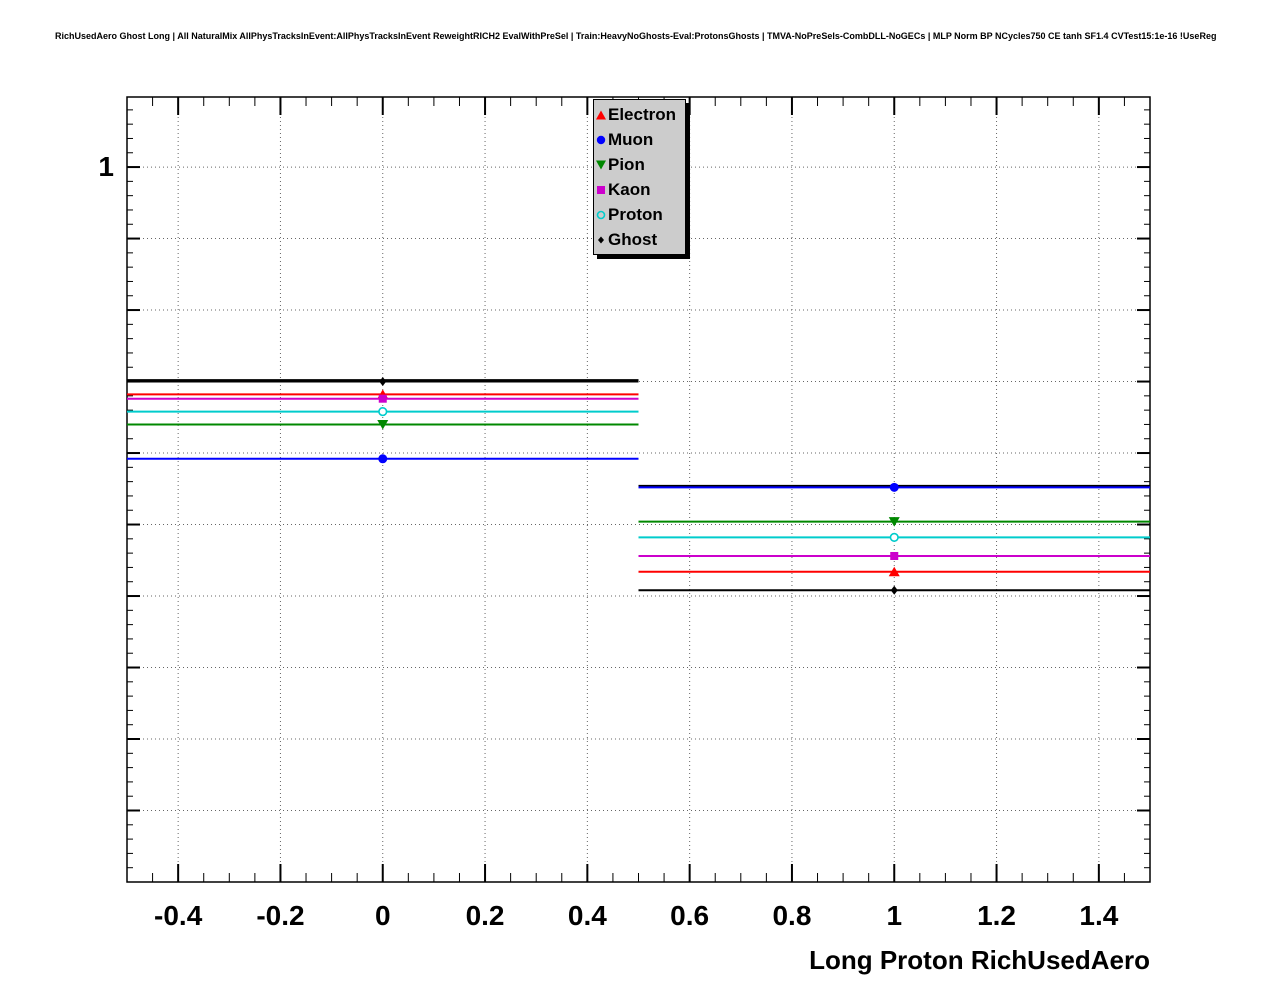  Describe the element at coordinates (382, 915) in the screenshot. I see `x-axis-tick-label: 0` at that location.